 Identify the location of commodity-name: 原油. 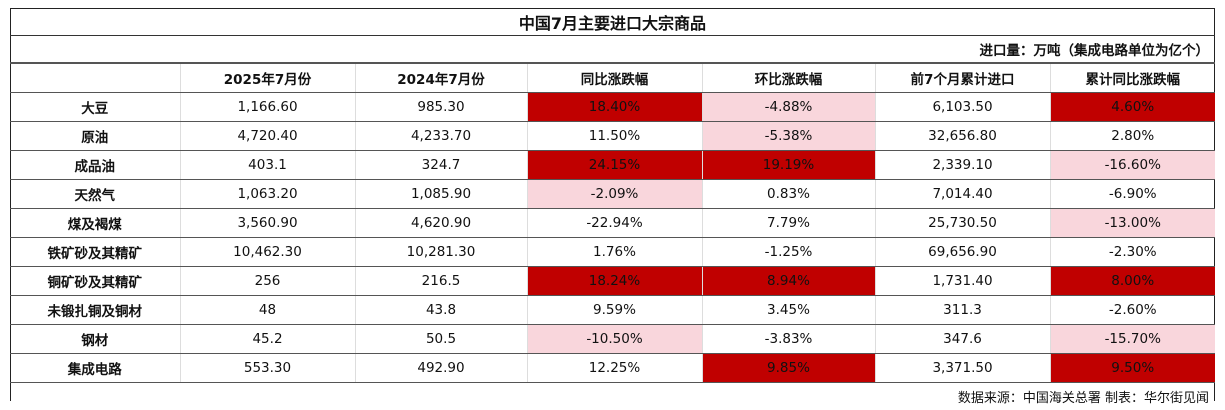
(95, 136).